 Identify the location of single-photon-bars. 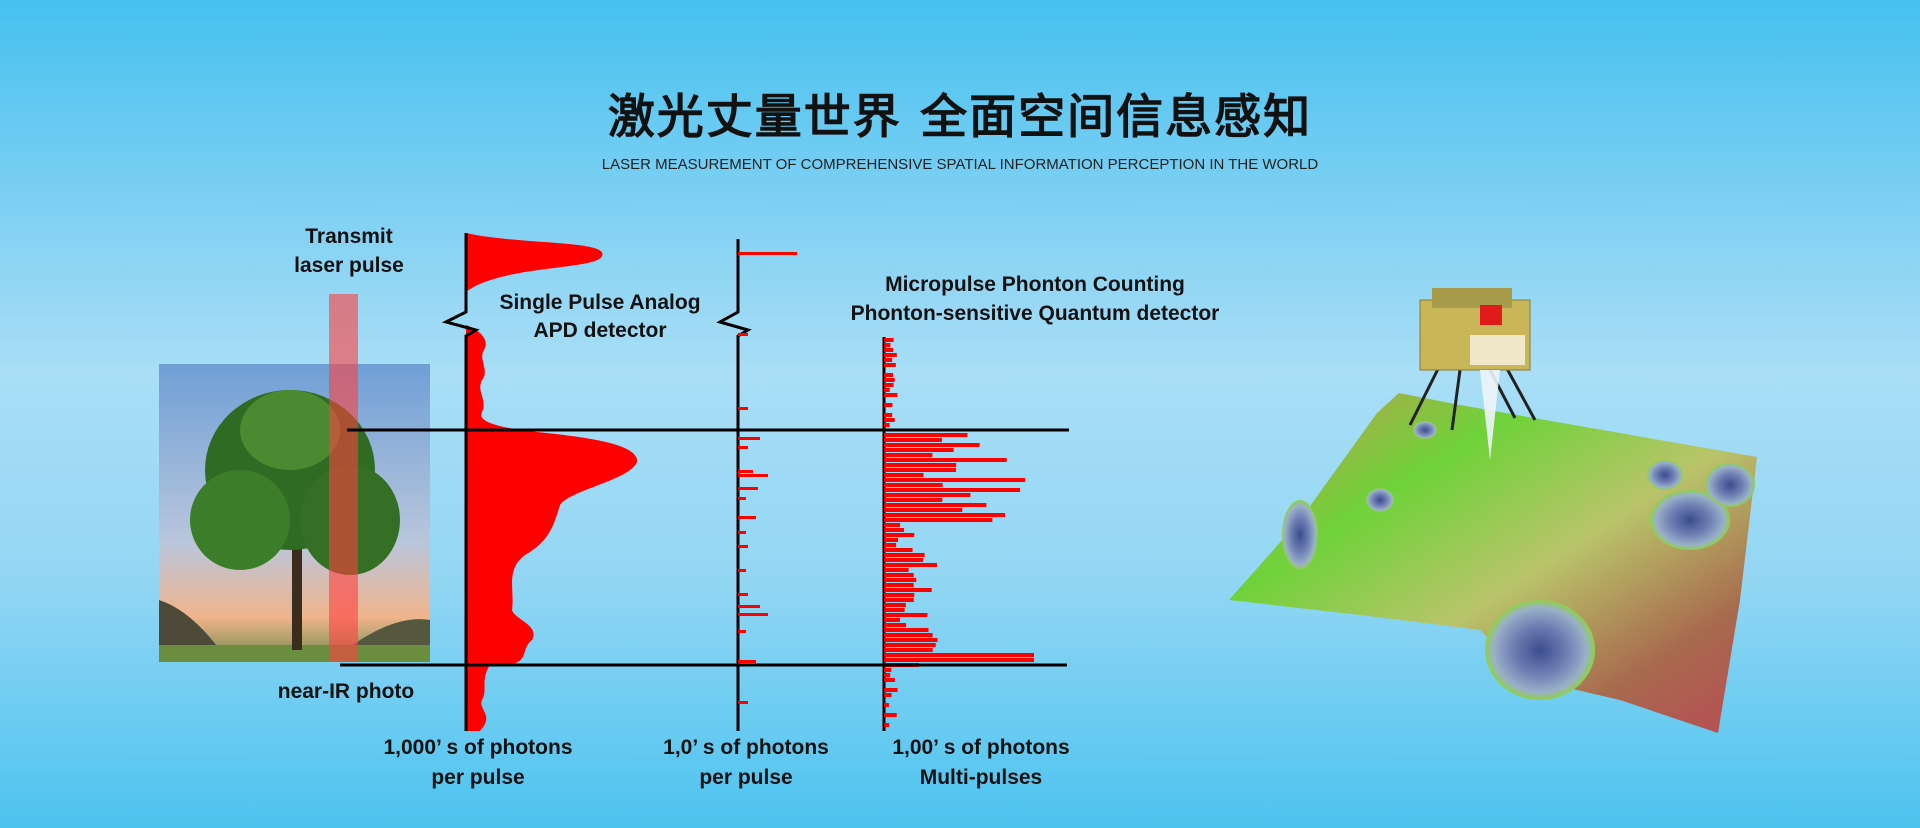
(767, 478).